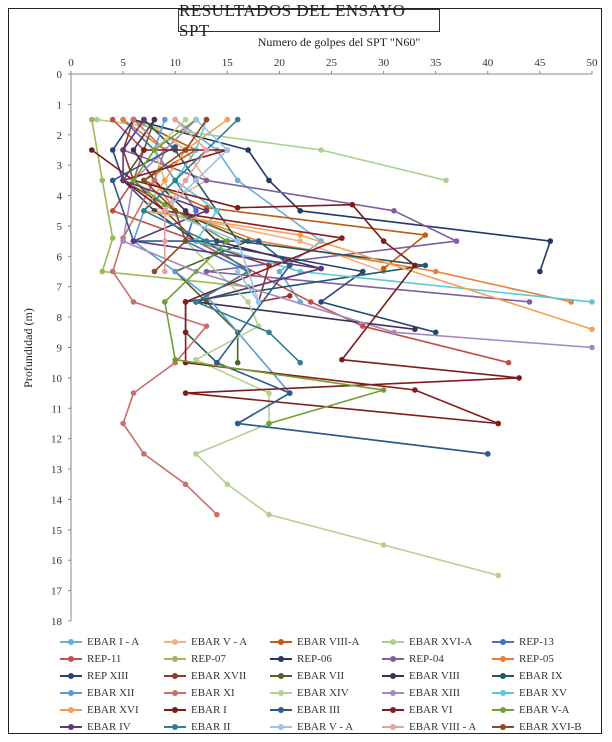 The image size is (612, 742). I want to click on y-tick-label: 3, so click(60, 166).